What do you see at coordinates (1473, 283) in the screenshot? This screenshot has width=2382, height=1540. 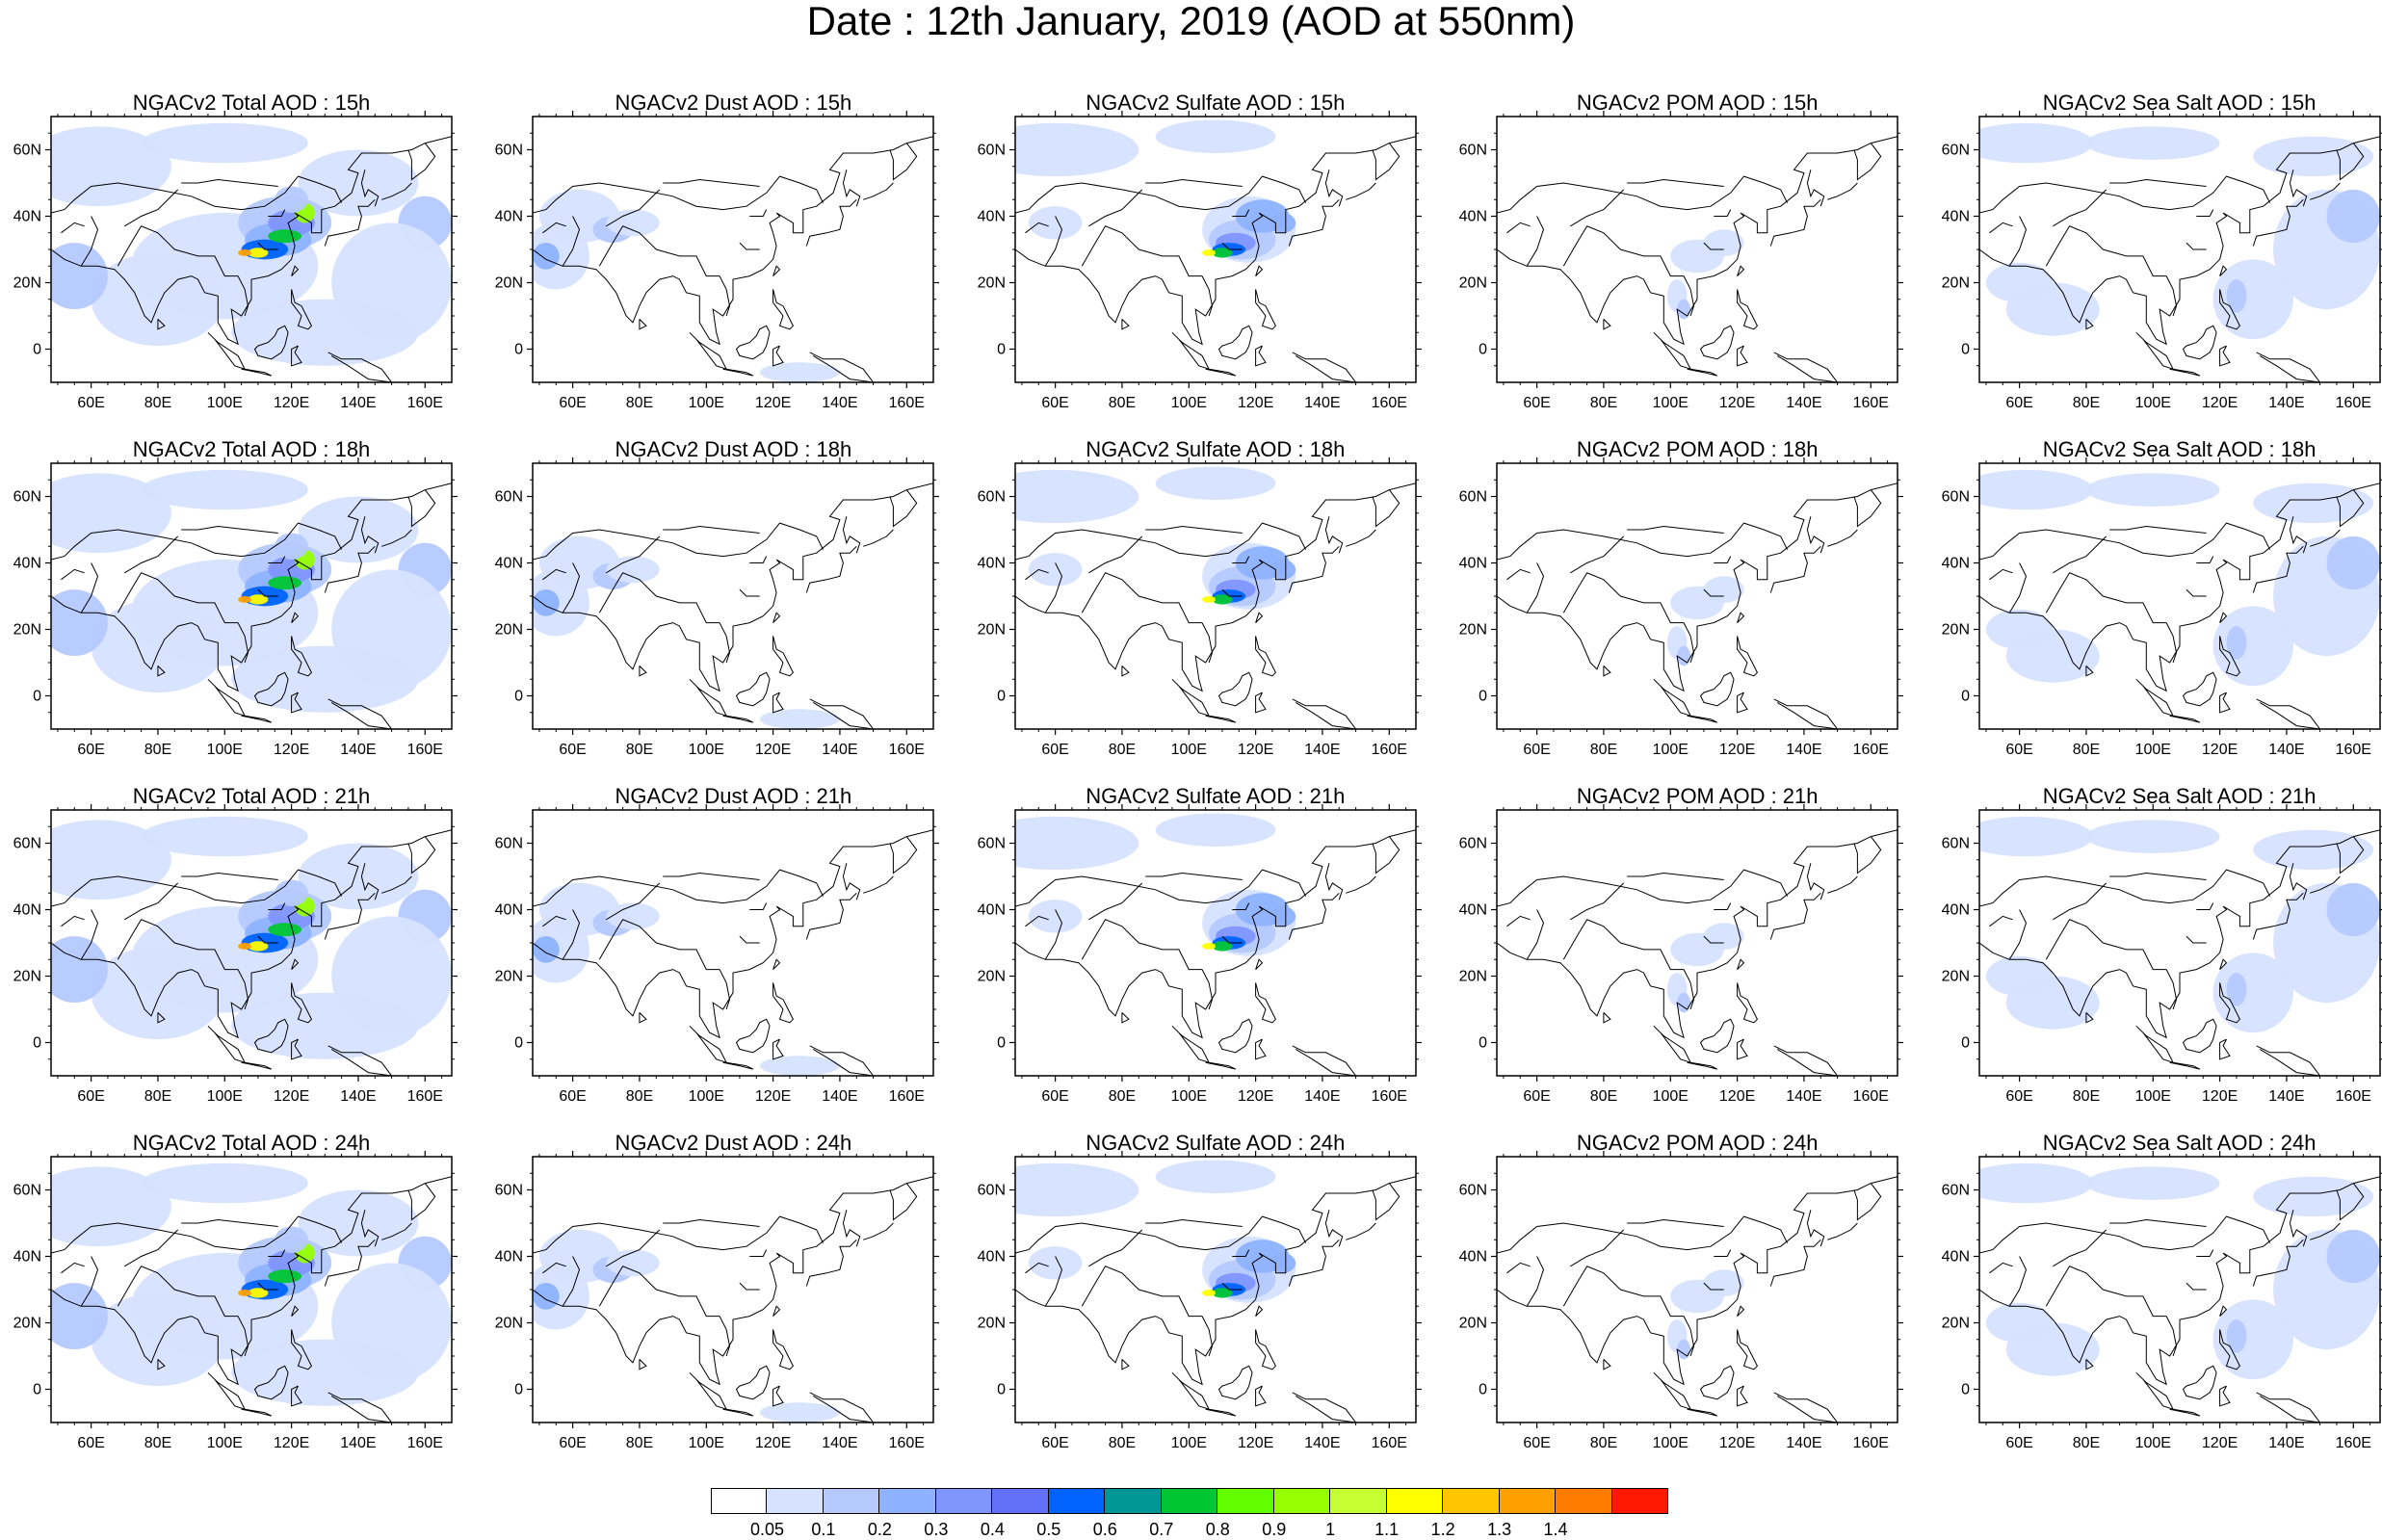 I see `lat-tick-label: 20N` at bounding box center [1473, 283].